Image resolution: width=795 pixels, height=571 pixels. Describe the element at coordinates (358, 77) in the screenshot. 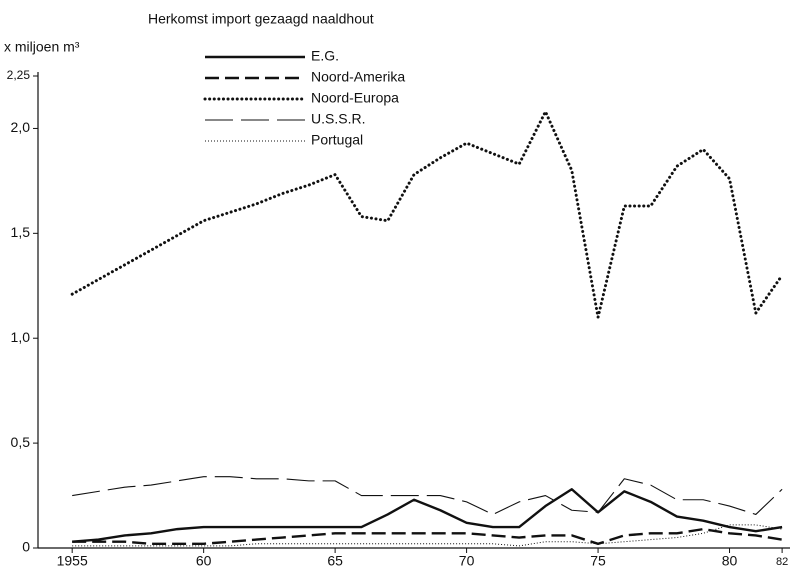

I see `legend-label: Noord-Amerika` at that location.